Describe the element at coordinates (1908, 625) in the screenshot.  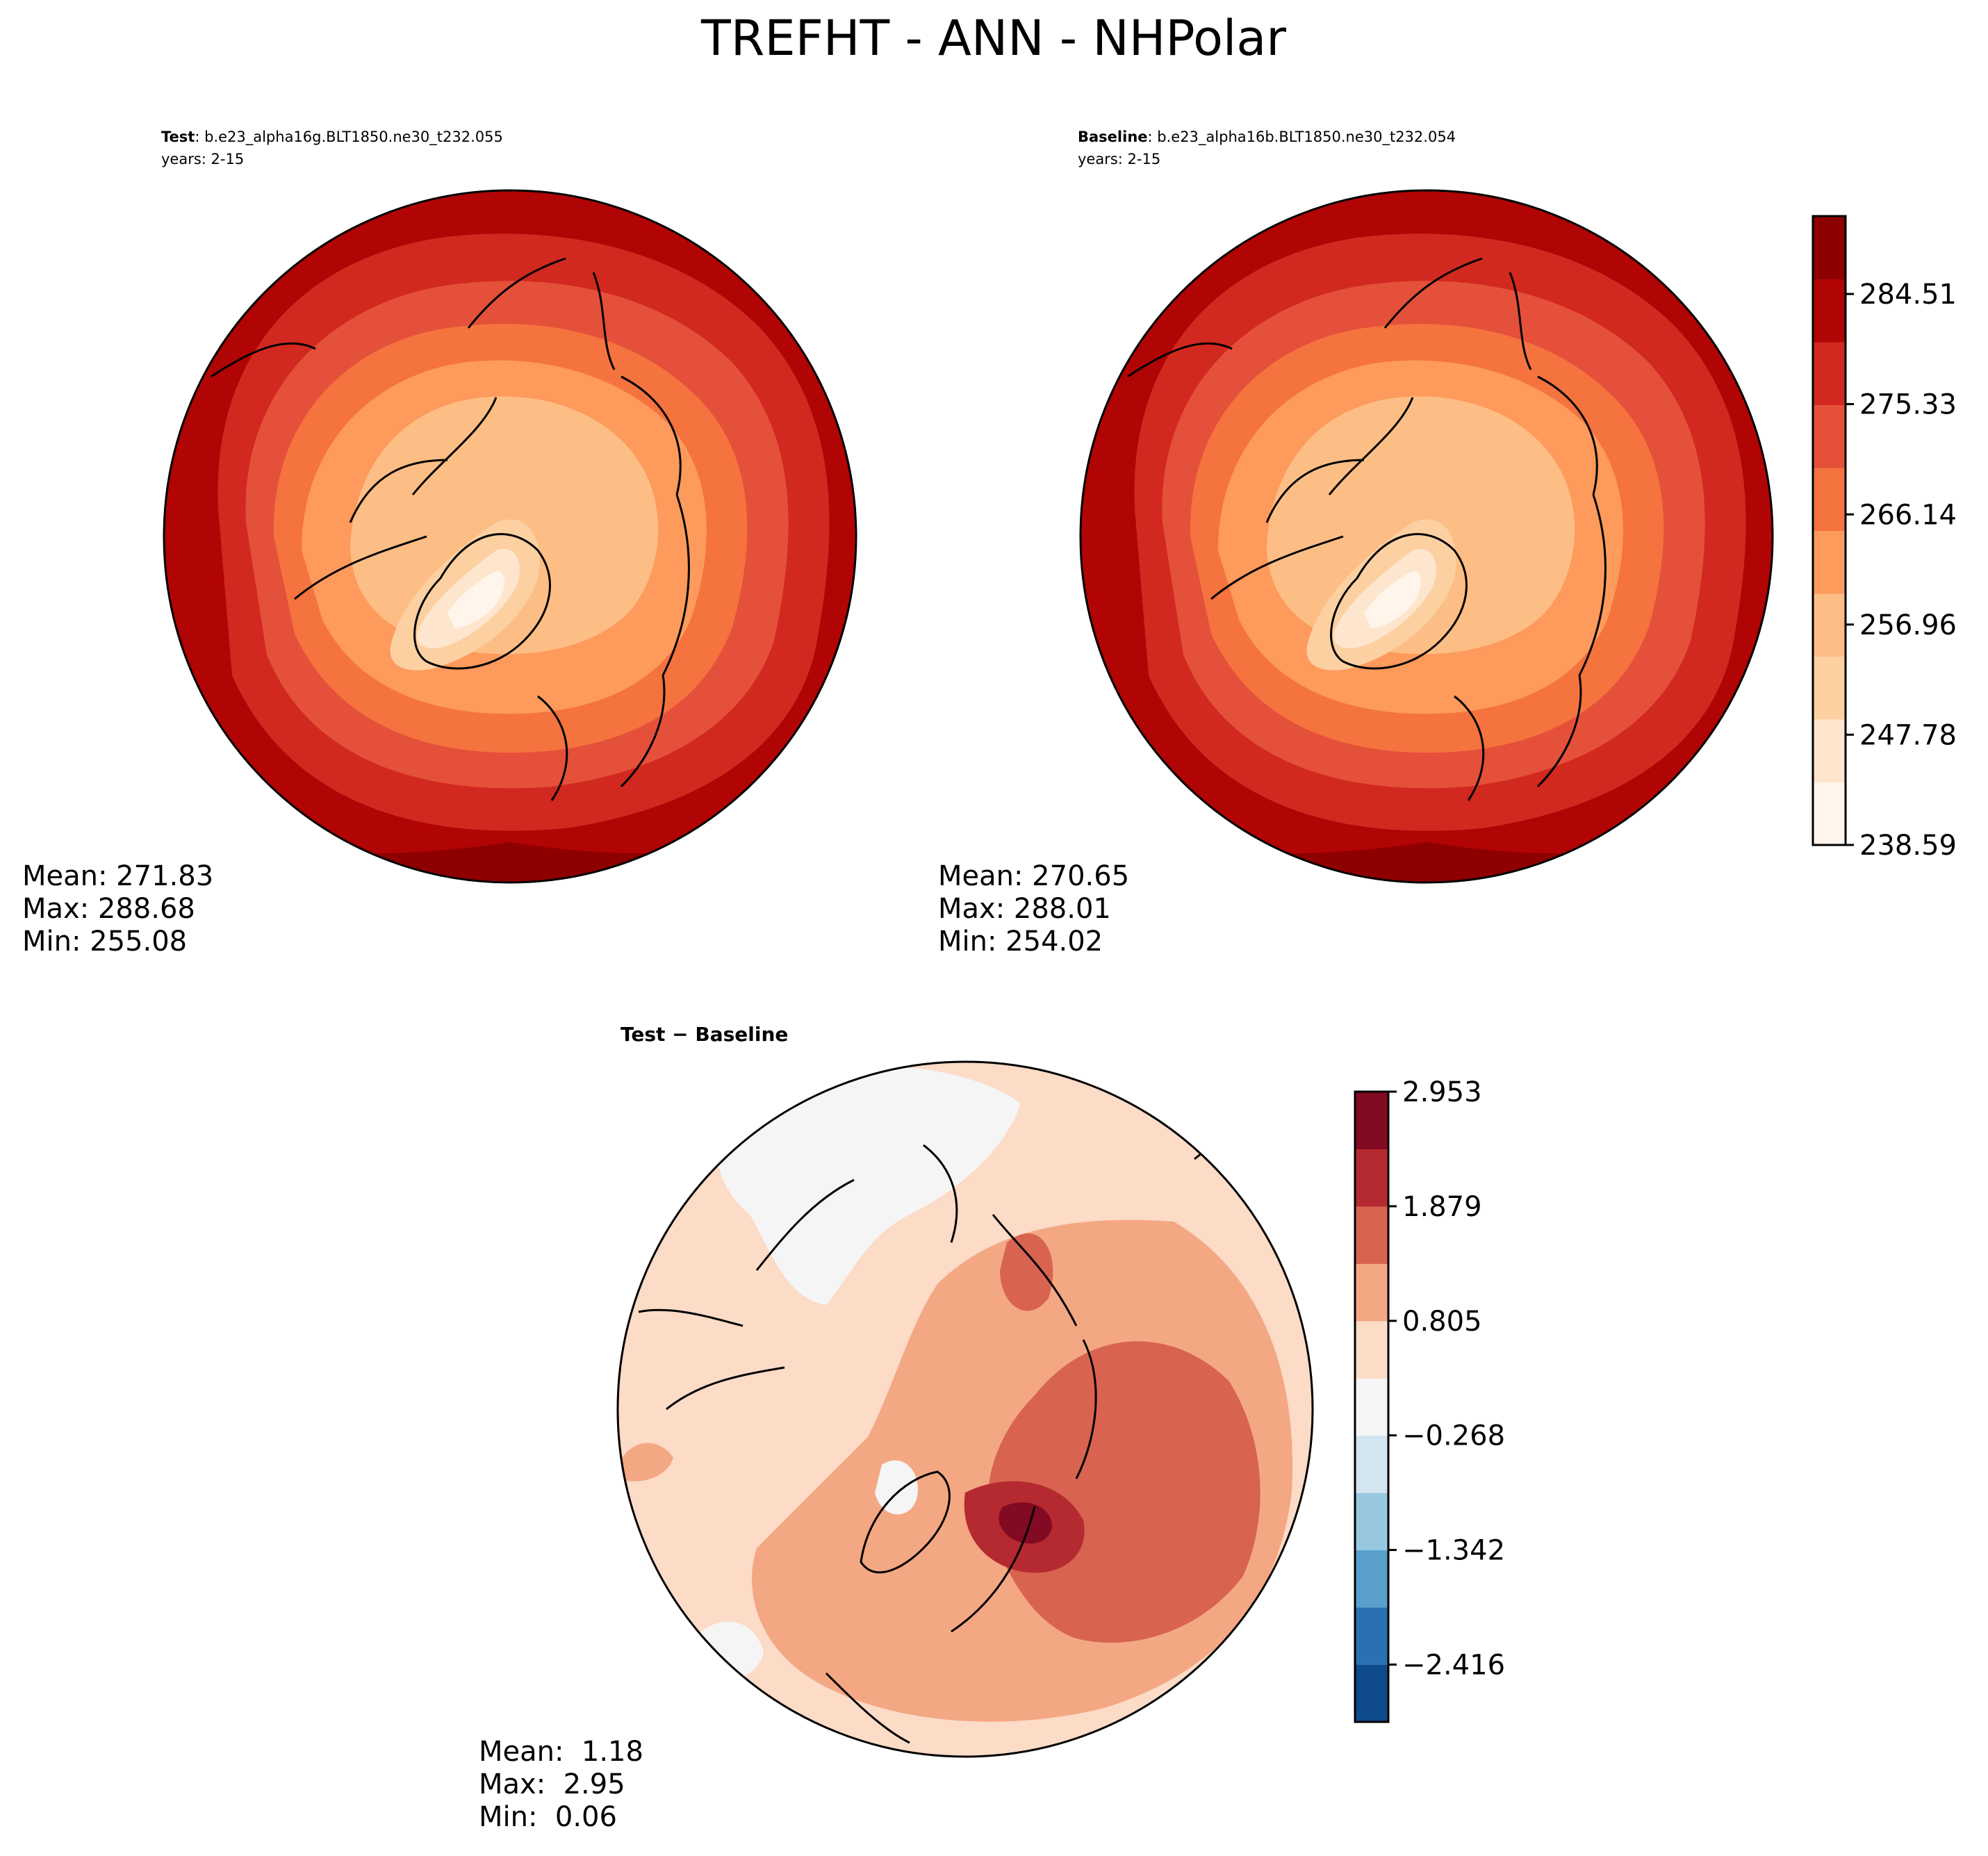
I see `colorbar-main-tick-label: 256.96` at that location.